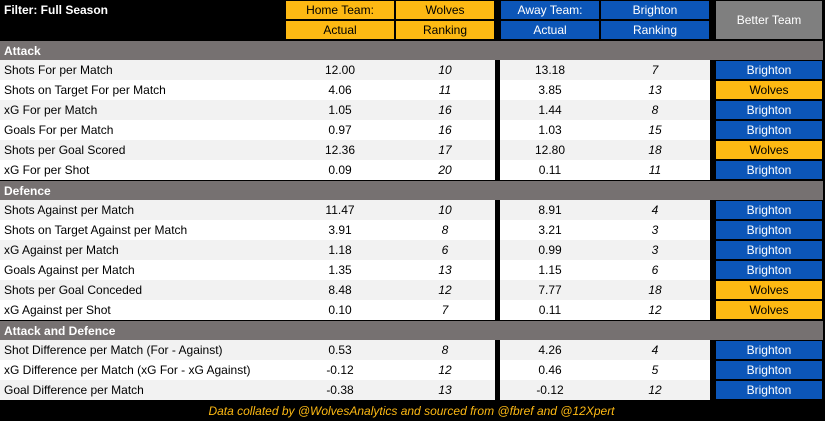 Image resolution: width=825 pixels, height=421 pixels. I want to click on away-actual: 7.77, so click(550, 290).